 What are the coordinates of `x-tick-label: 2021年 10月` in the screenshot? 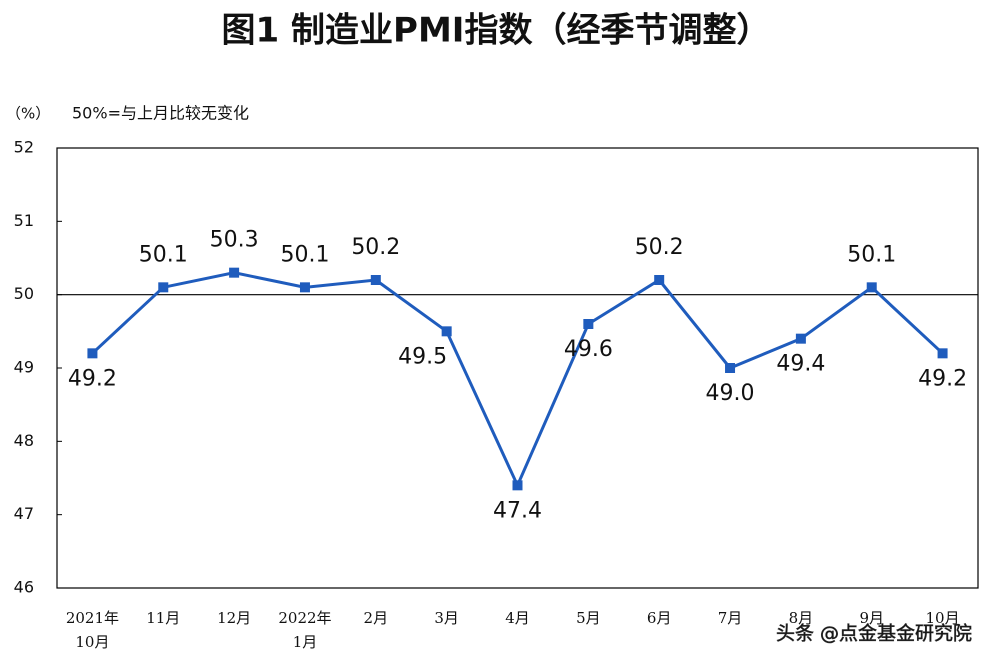 It's located at (92, 630).